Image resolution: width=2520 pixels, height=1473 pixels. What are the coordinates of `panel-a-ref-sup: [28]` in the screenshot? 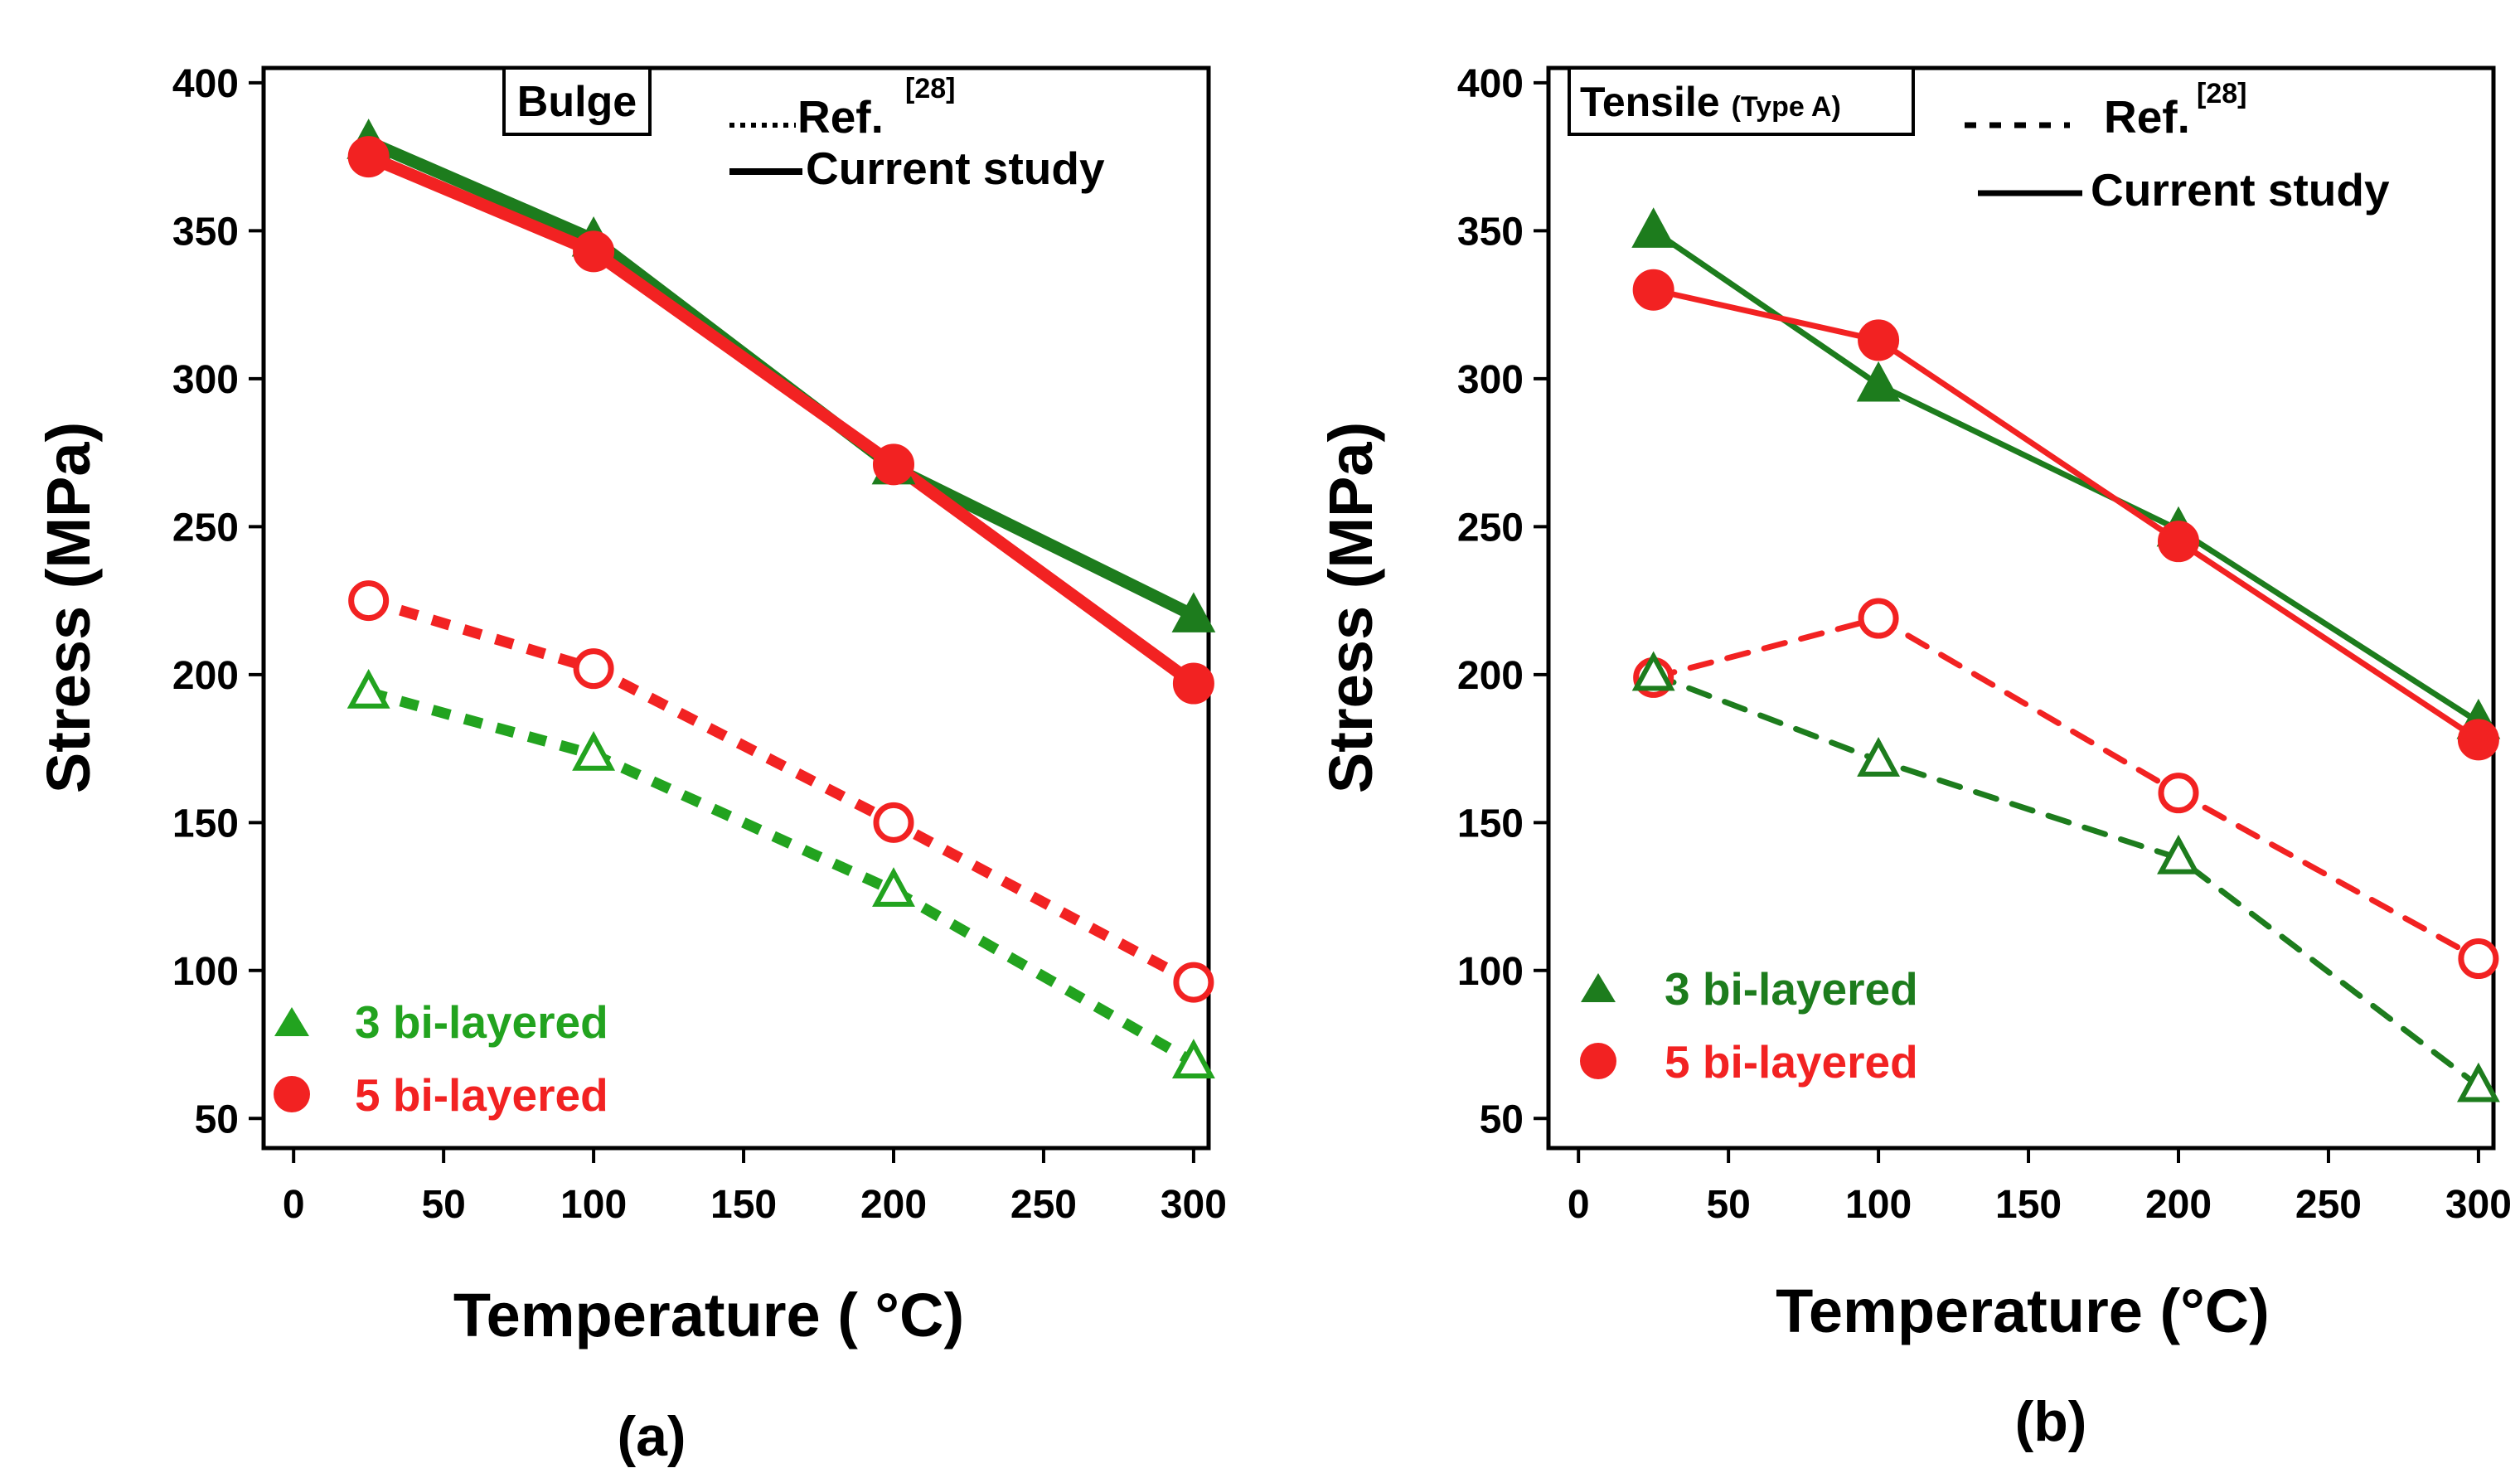 It's located at (930, 89).